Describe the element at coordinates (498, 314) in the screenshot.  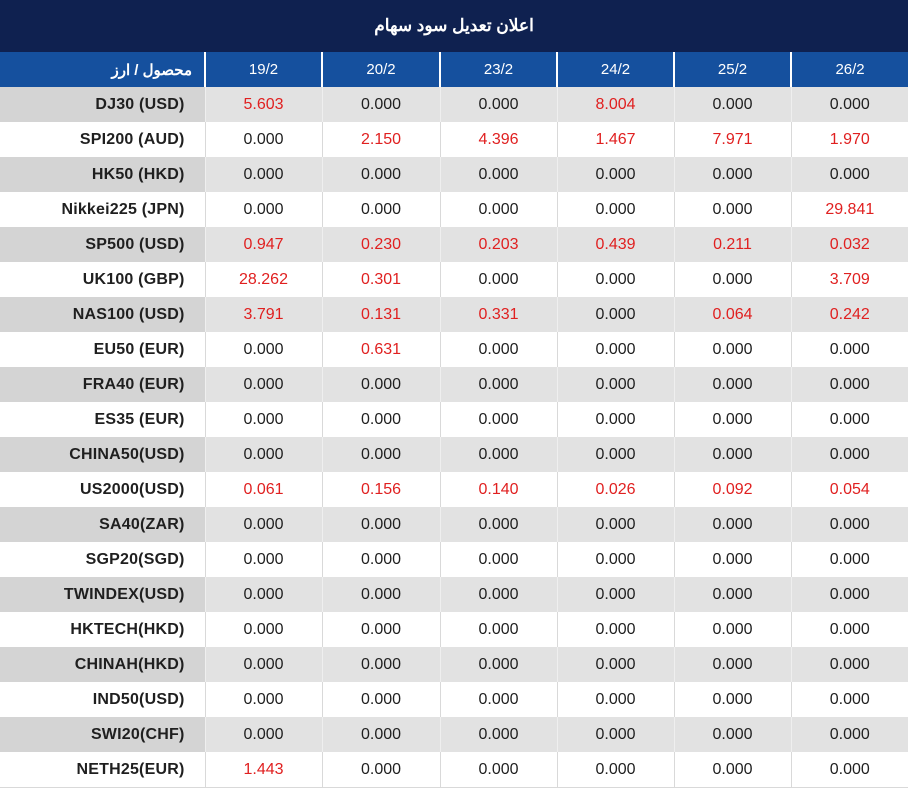
I see `dividend-value-cell: 0.331` at that location.